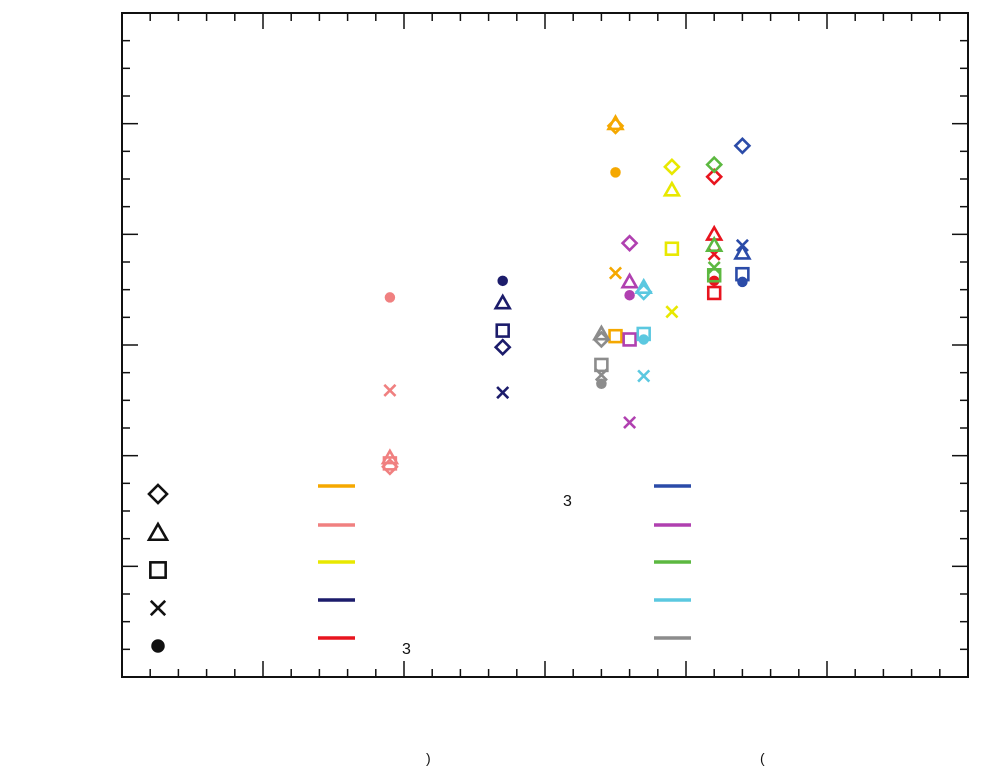  I want to click on xlabel-fragment: (, so click(762, 758).